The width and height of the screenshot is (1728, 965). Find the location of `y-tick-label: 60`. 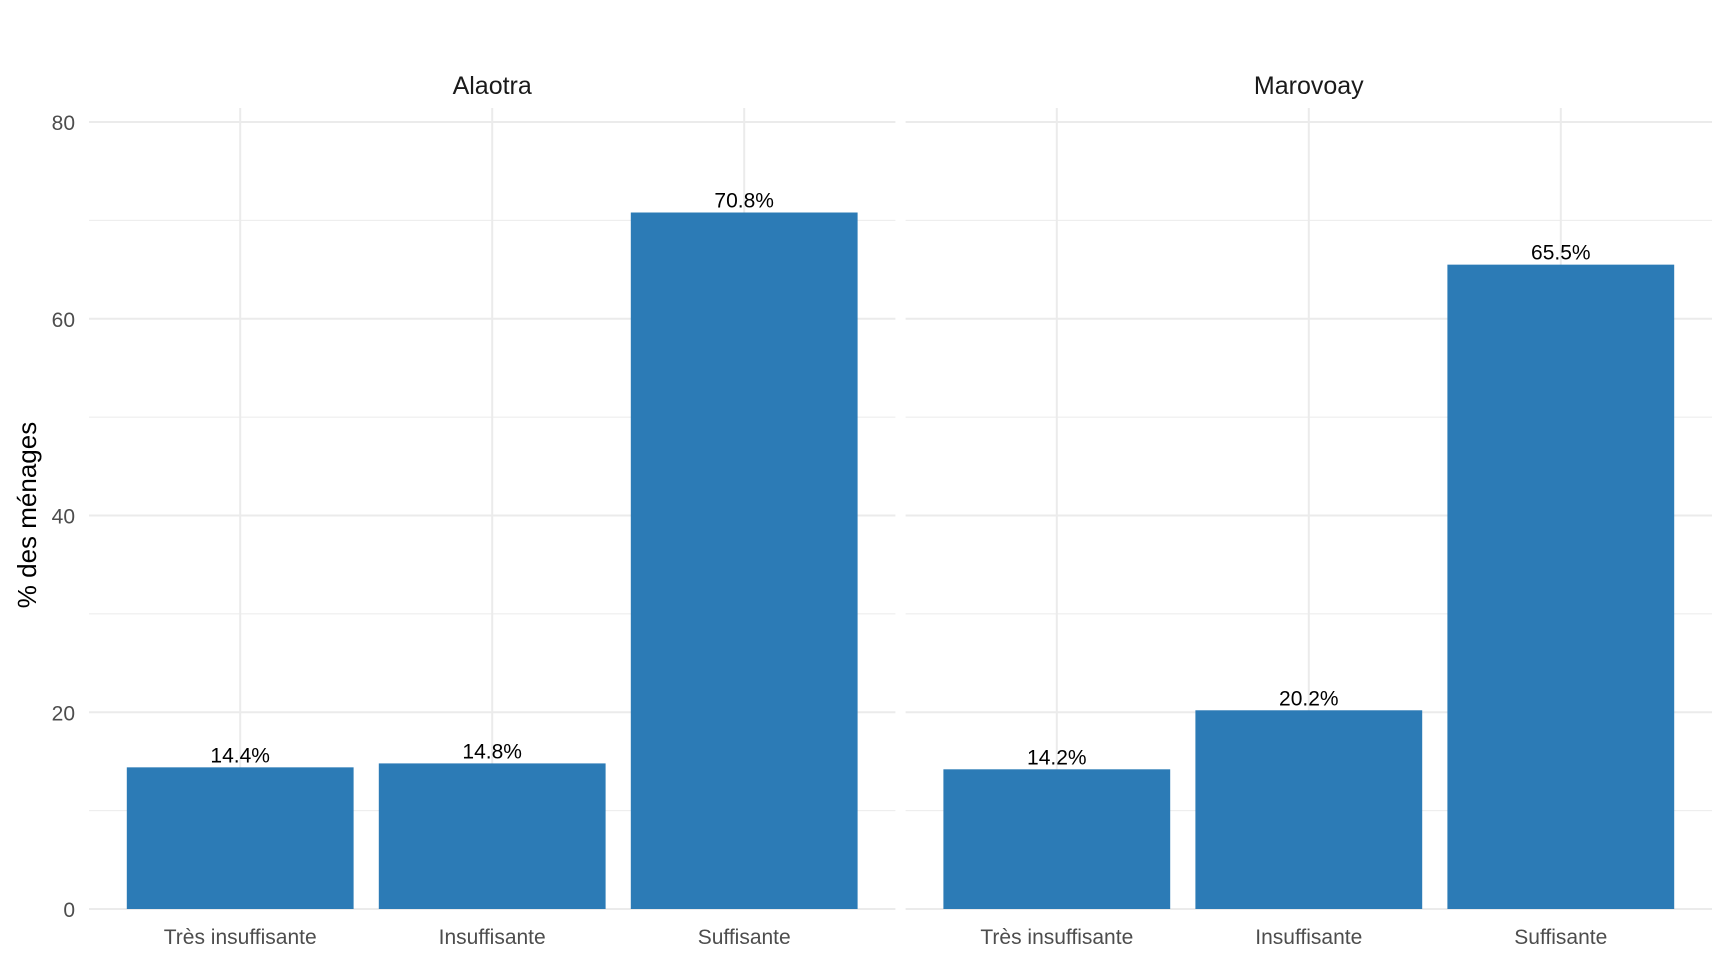

y-tick-label: 60 is located at coordinates (63, 320).